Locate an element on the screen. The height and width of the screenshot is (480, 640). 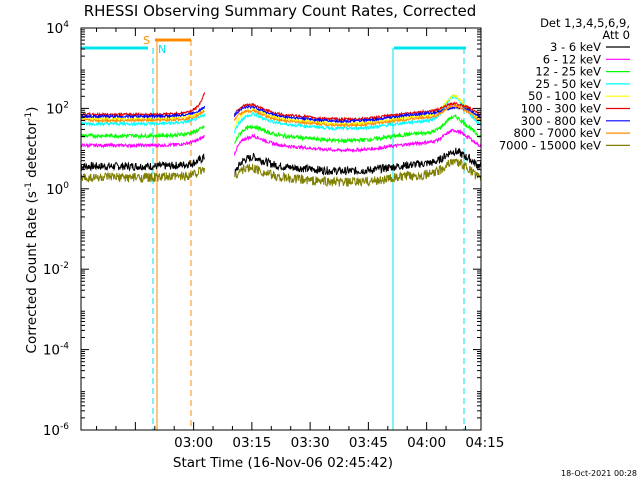
legend-header-detectors: Det 1,3,4,5,6,9, is located at coordinates (585, 23).